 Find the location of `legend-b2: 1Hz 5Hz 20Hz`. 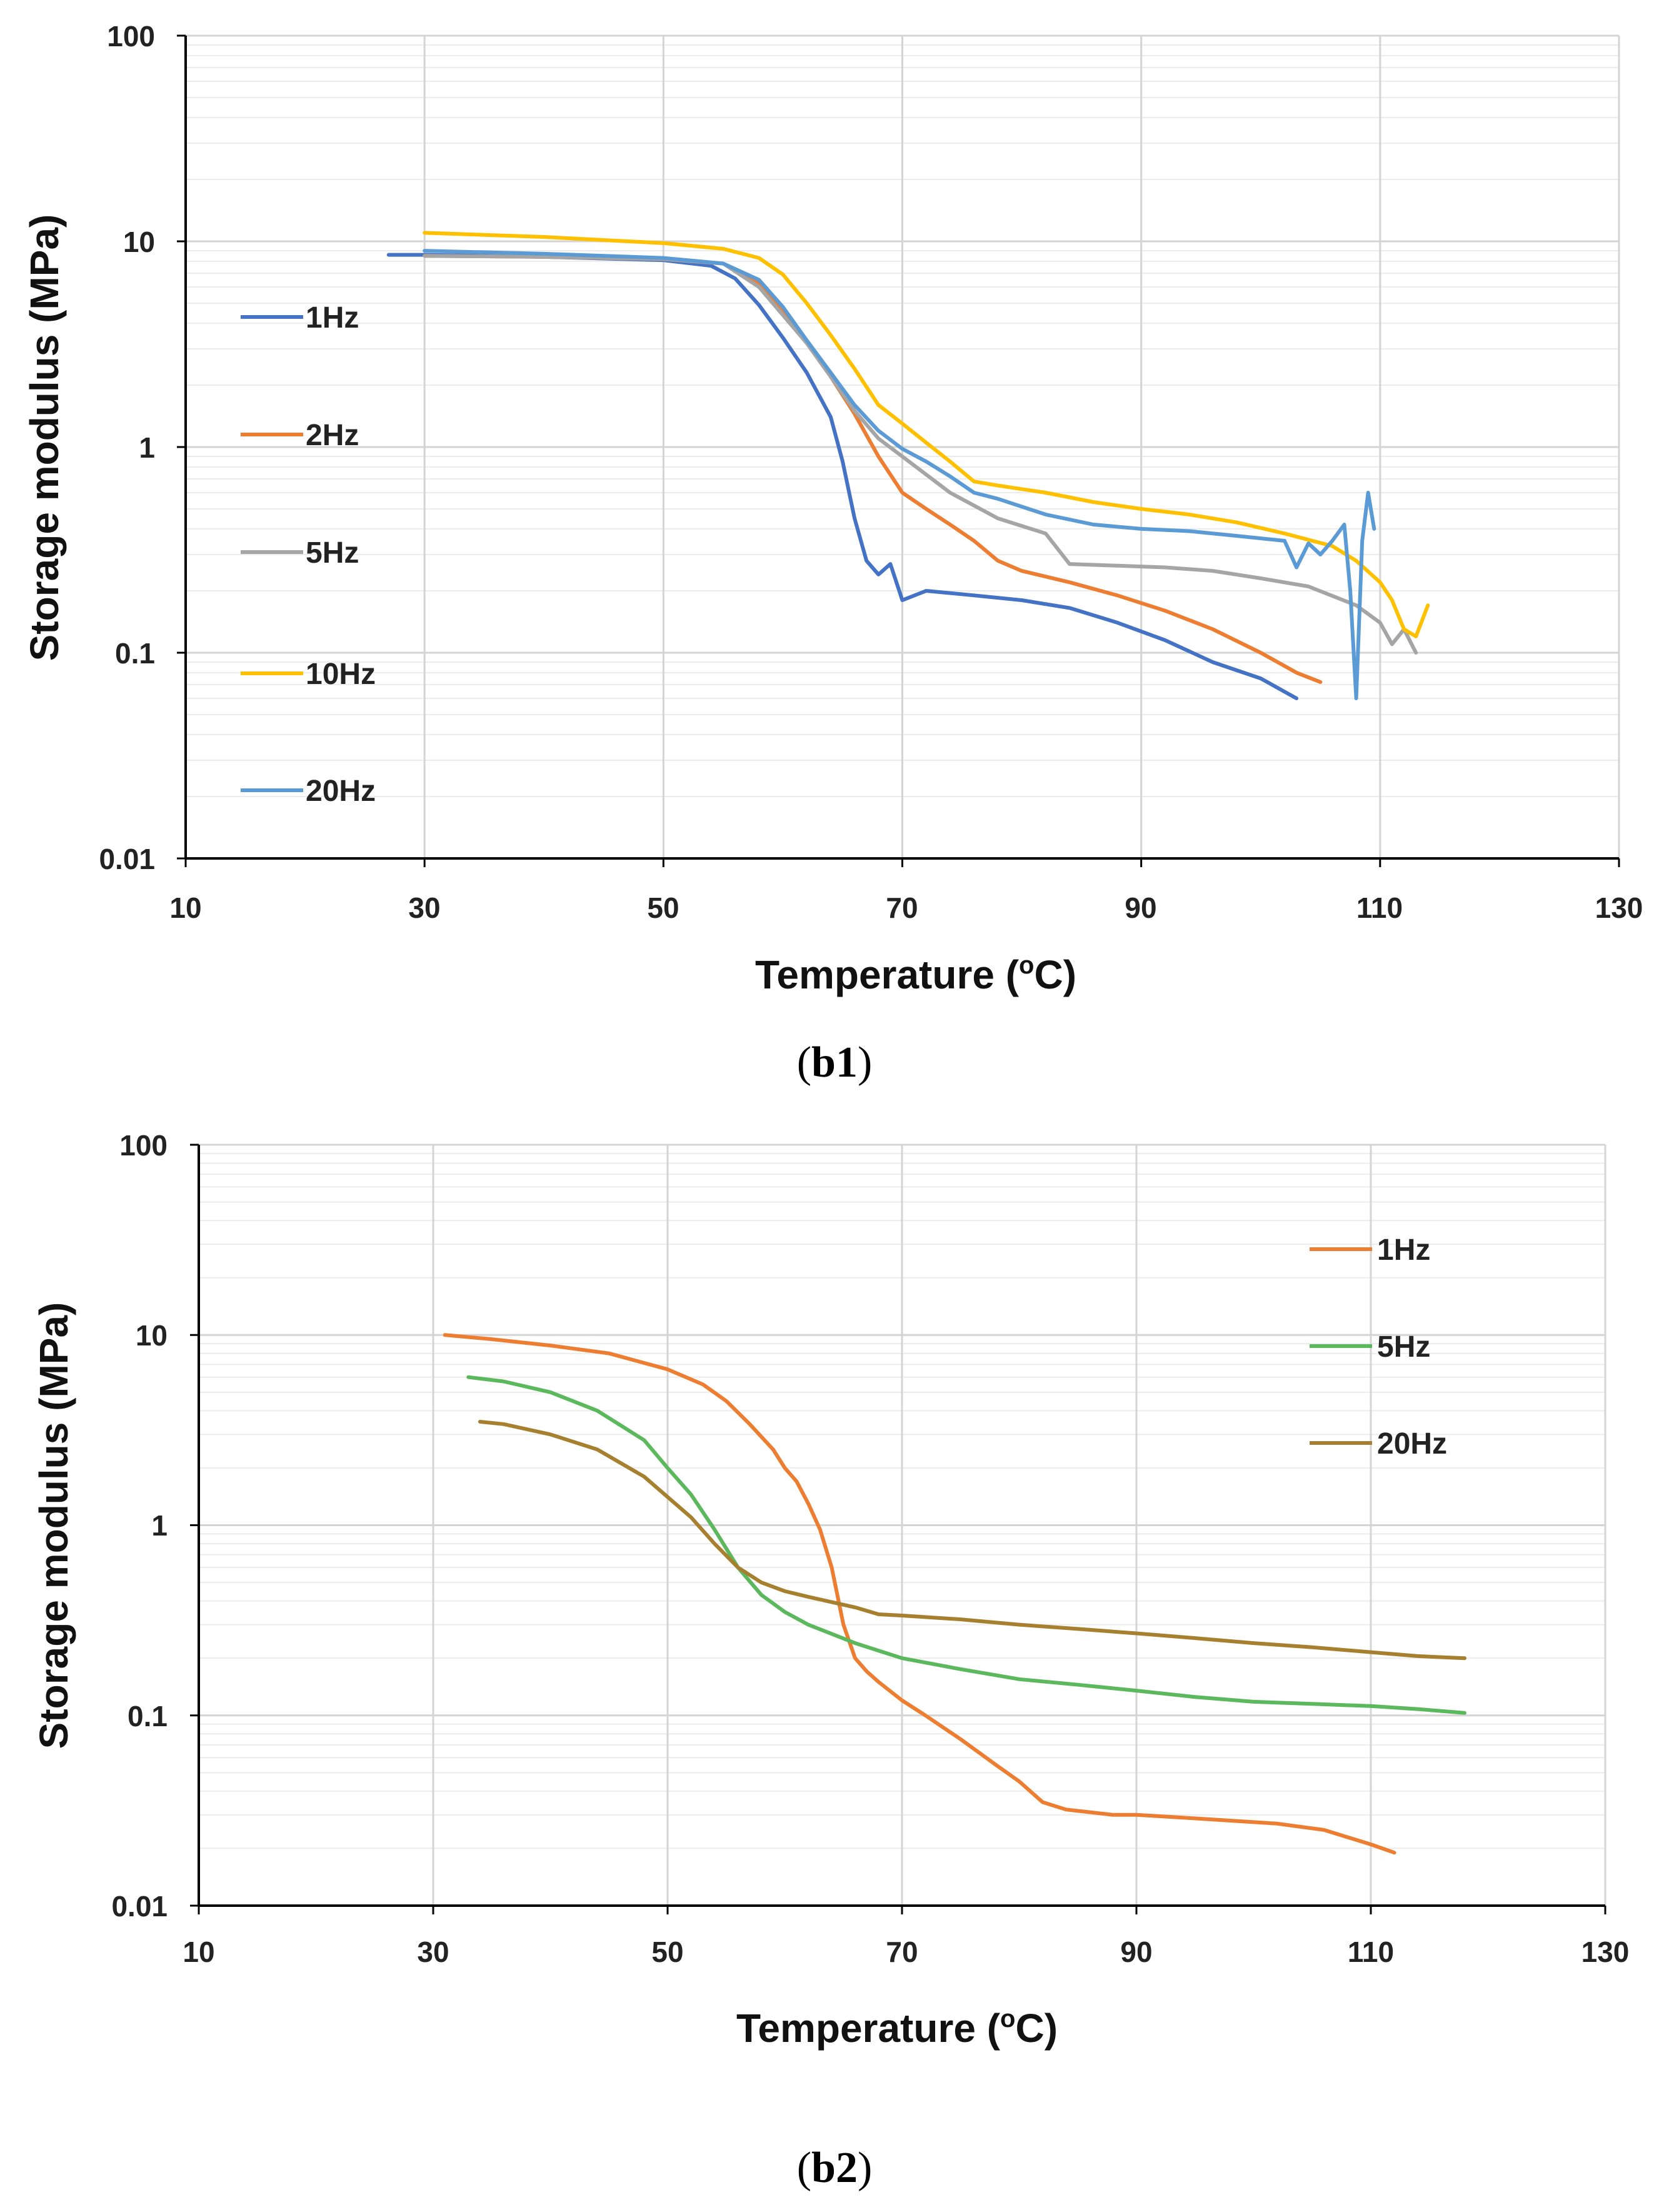

legend-b2: 1Hz 5Hz 20Hz is located at coordinates (1378, 1347).